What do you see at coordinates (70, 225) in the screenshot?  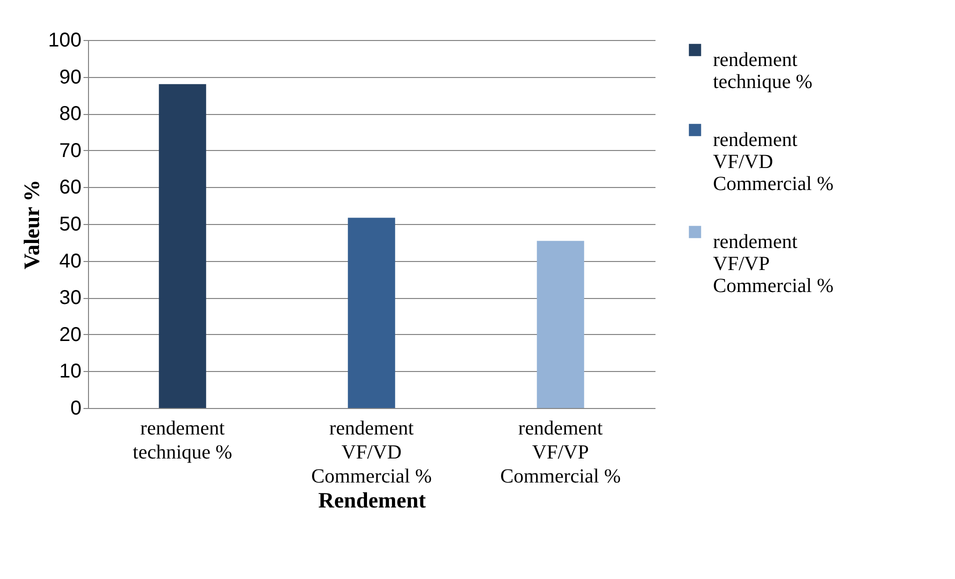 I see `y-tick-label: 50` at bounding box center [70, 225].